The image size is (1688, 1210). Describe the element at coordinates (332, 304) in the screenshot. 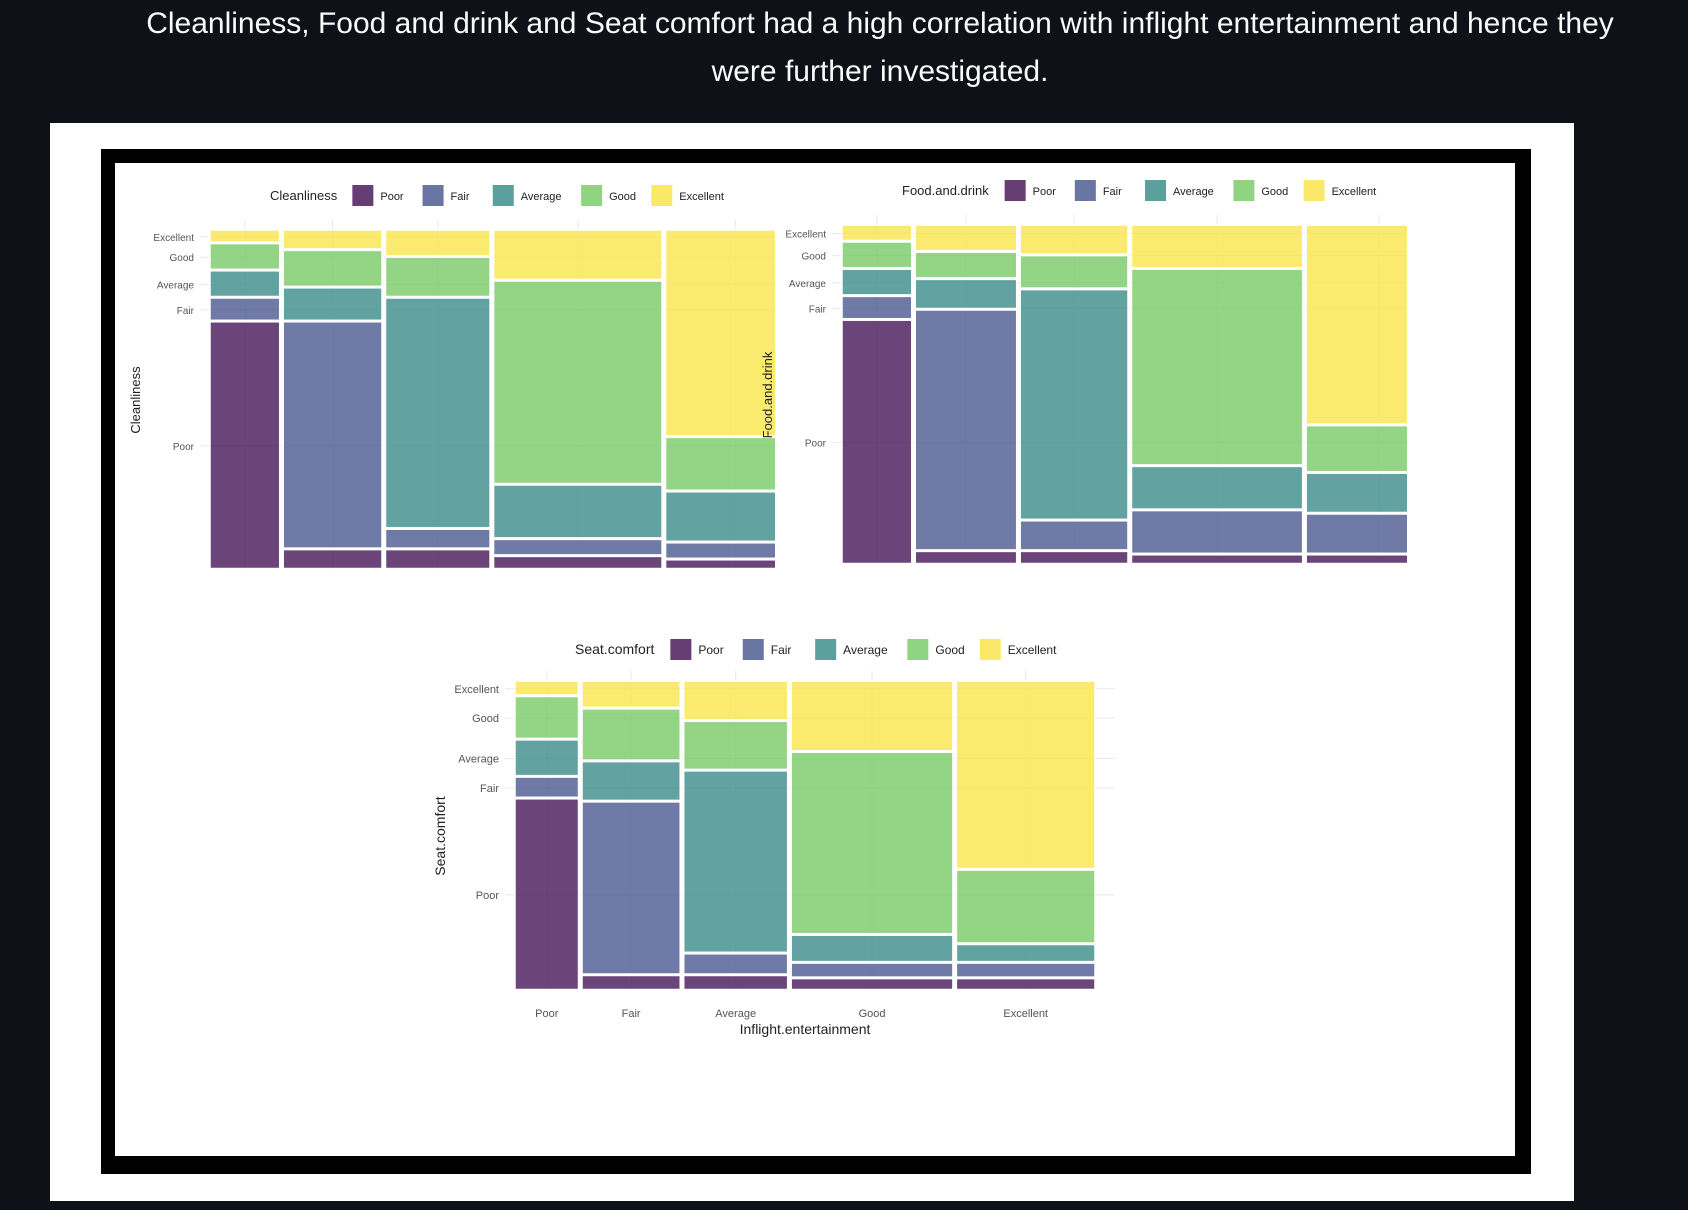

I see `tile-fair-average` at that location.